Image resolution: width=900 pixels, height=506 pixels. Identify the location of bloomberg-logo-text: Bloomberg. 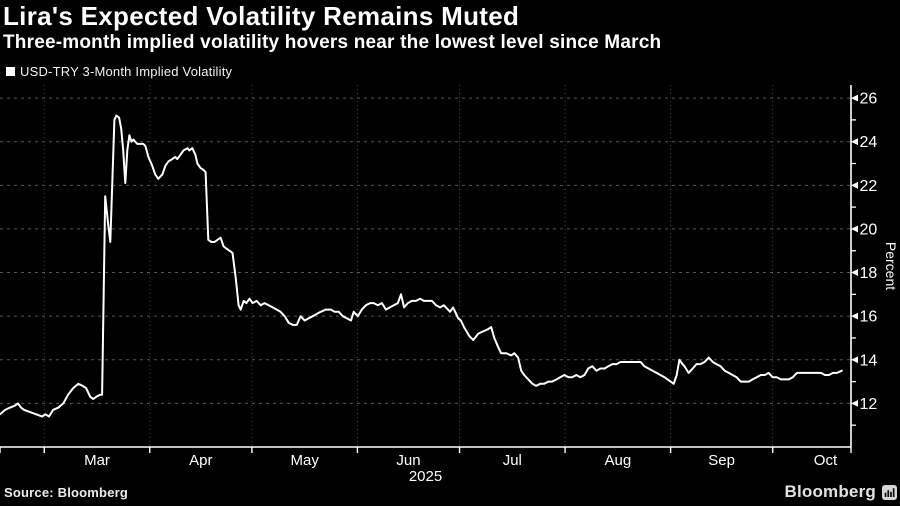
(830, 491).